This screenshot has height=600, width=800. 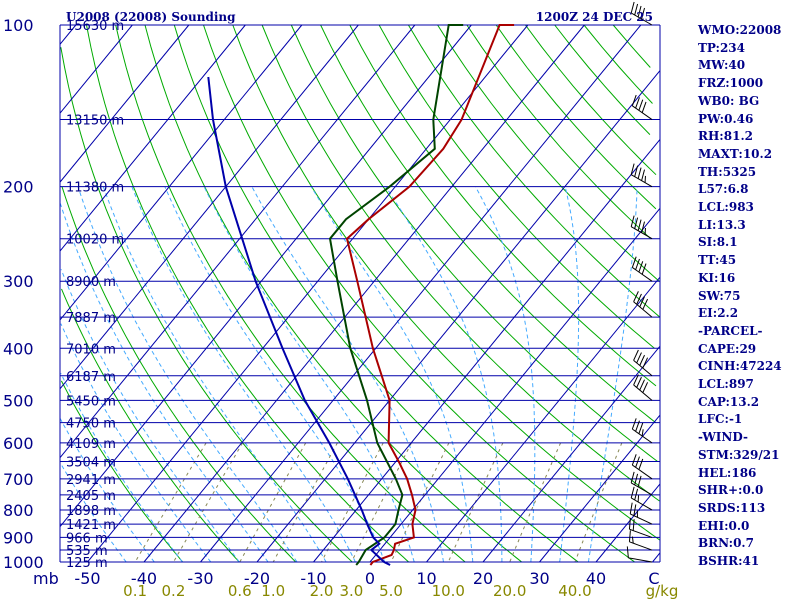 What do you see at coordinates (739, 454) in the screenshot?
I see `index-value: STM:329/21` at bounding box center [739, 454].